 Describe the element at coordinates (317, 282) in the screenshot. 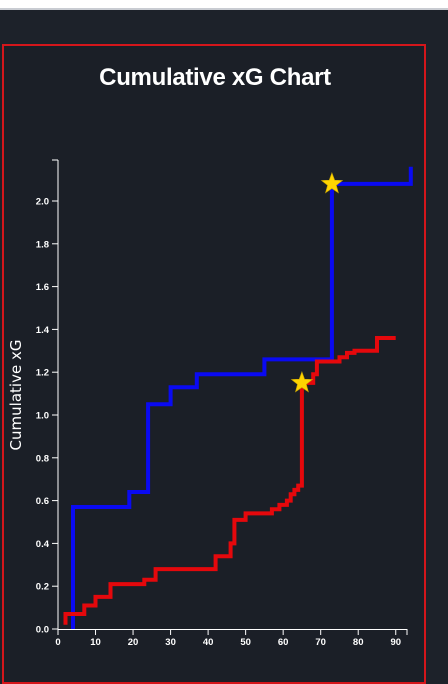

I see `goal-markers` at that location.